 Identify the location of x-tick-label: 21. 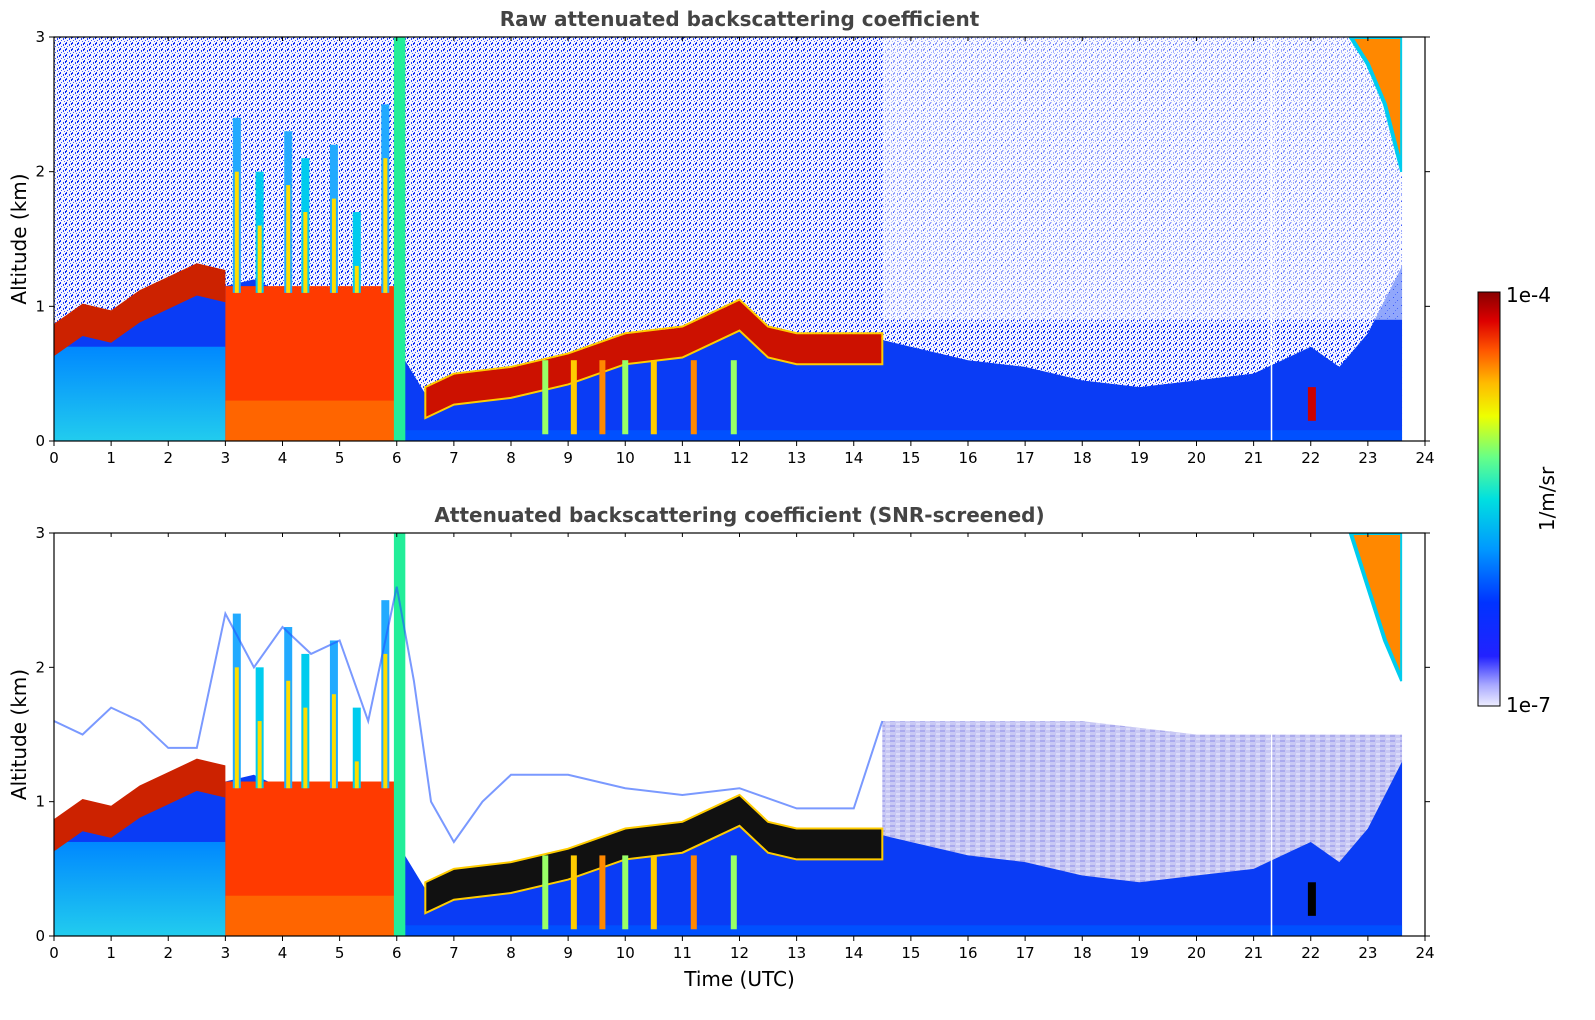
(1253, 458).